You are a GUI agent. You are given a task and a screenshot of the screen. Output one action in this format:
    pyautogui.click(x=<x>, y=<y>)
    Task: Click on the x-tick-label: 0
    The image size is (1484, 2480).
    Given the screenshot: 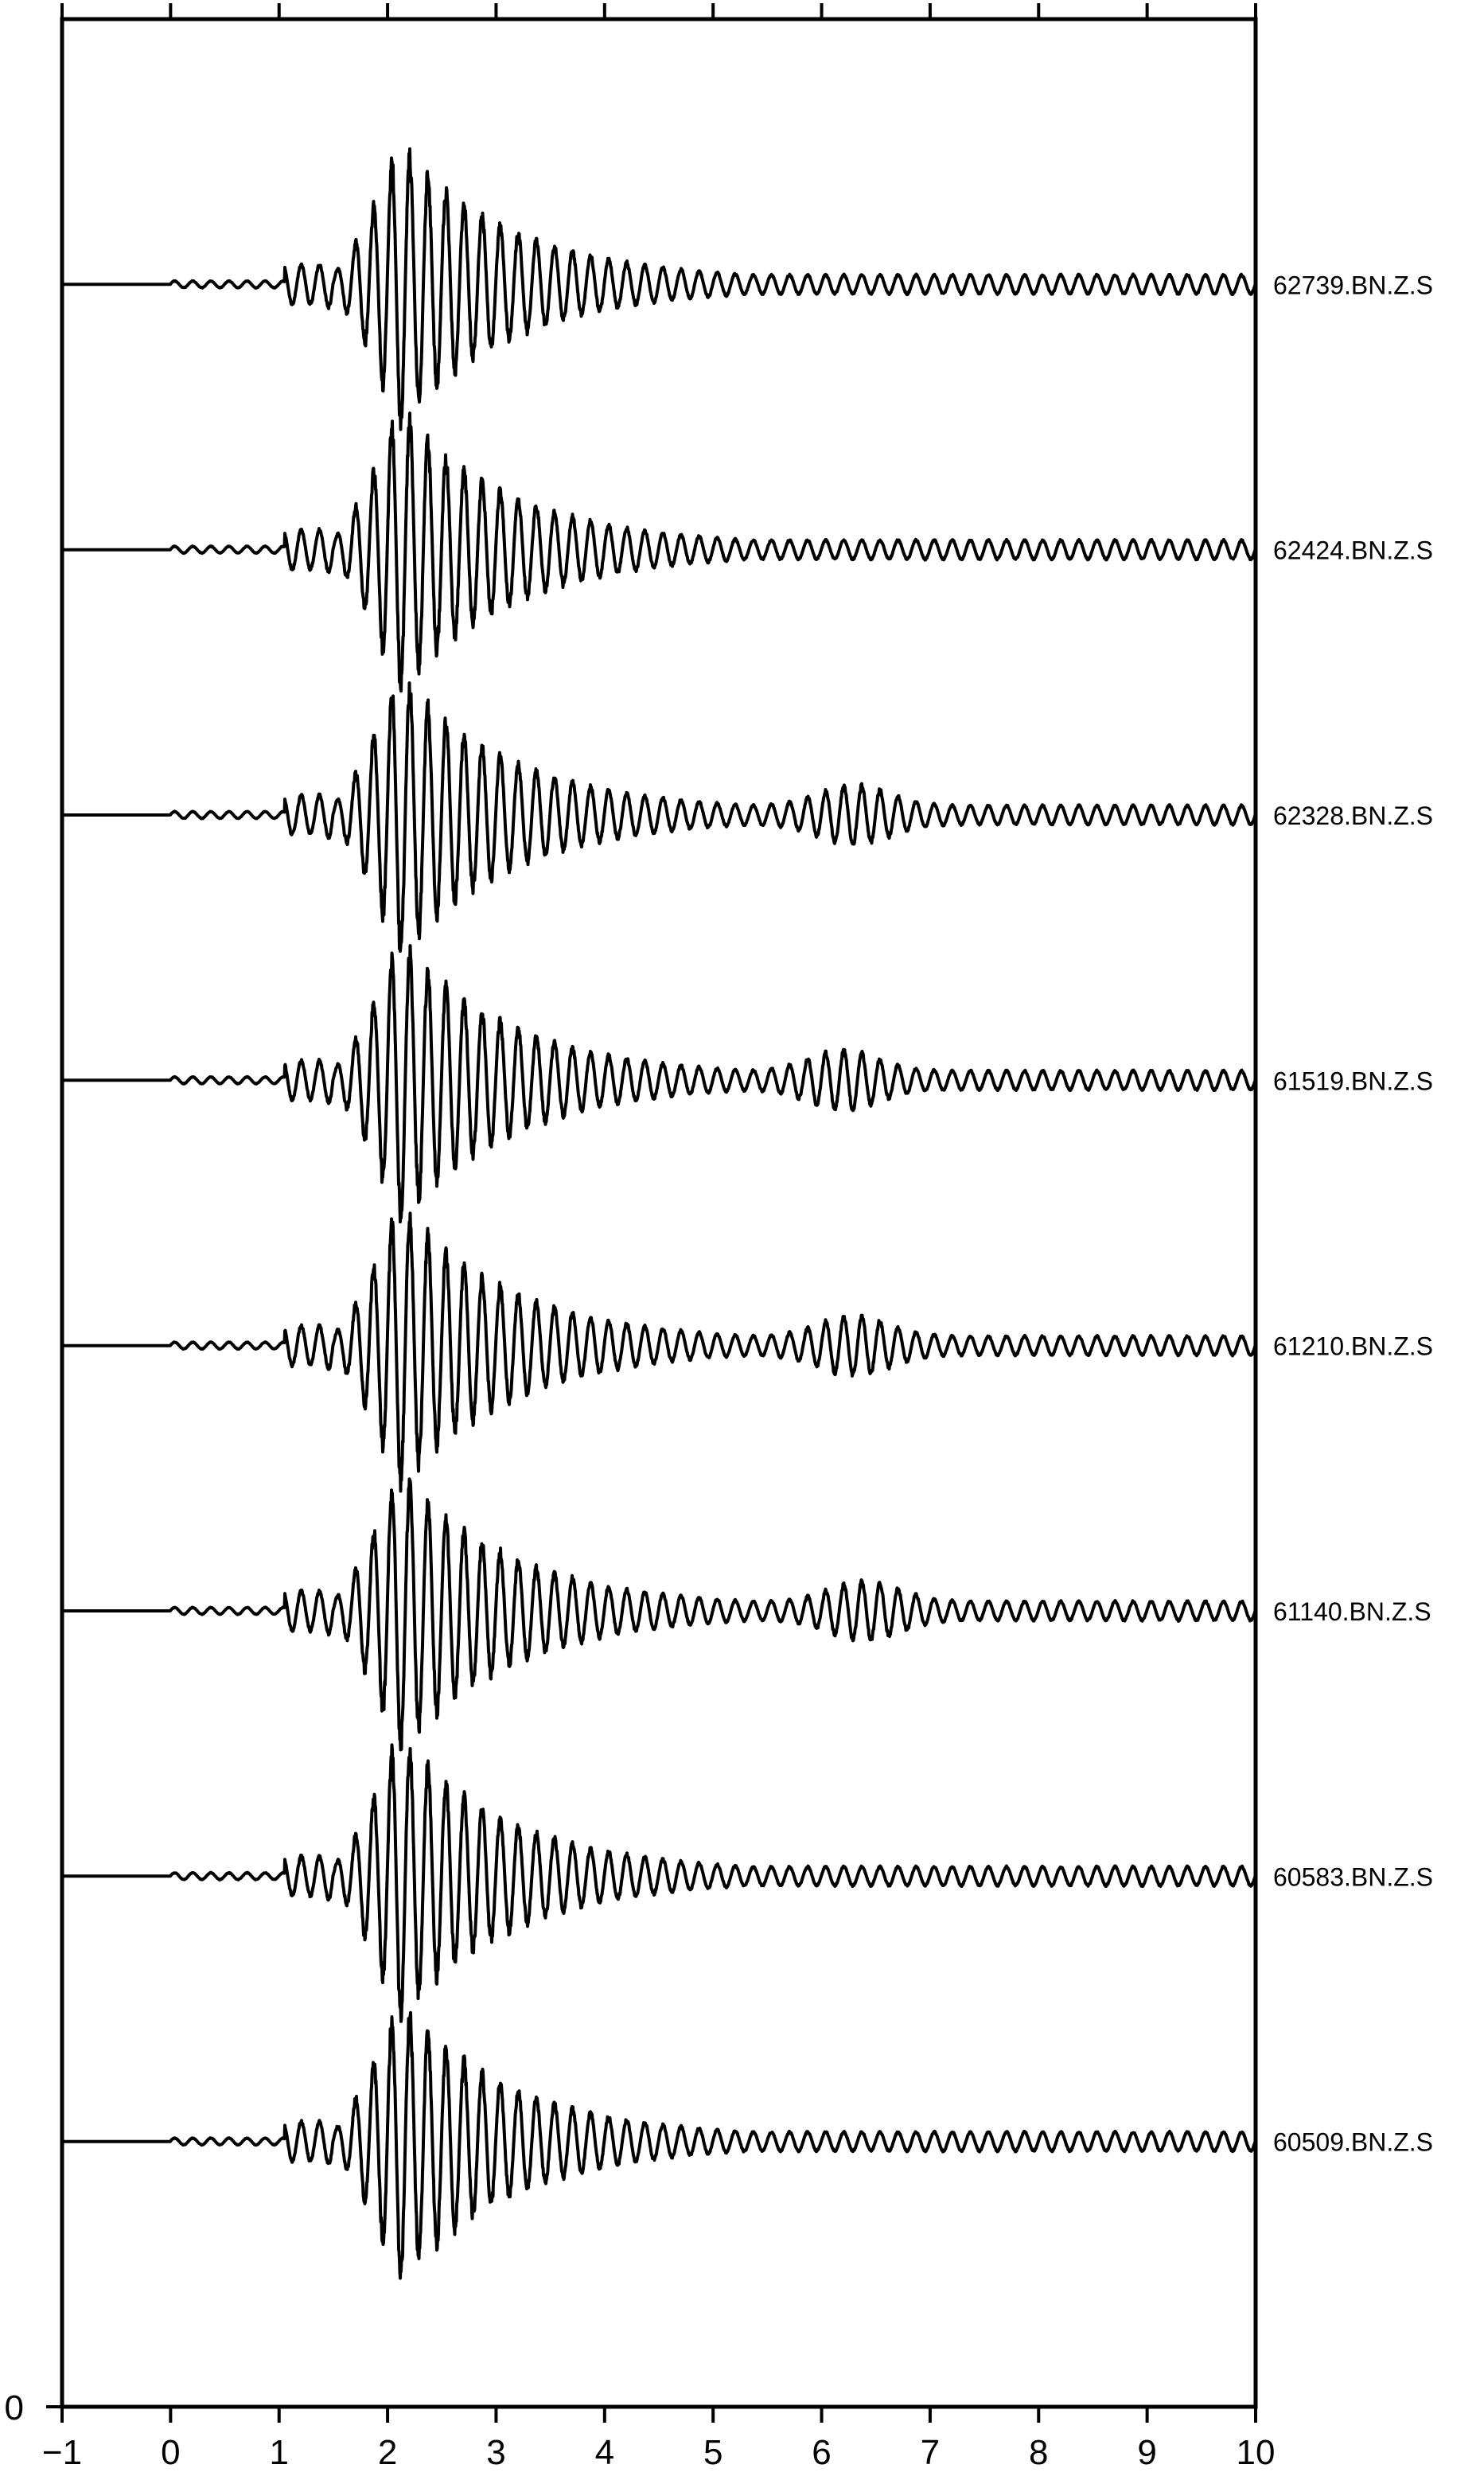 What is the action you would take?
    pyautogui.click(x=170, y=2452)
    